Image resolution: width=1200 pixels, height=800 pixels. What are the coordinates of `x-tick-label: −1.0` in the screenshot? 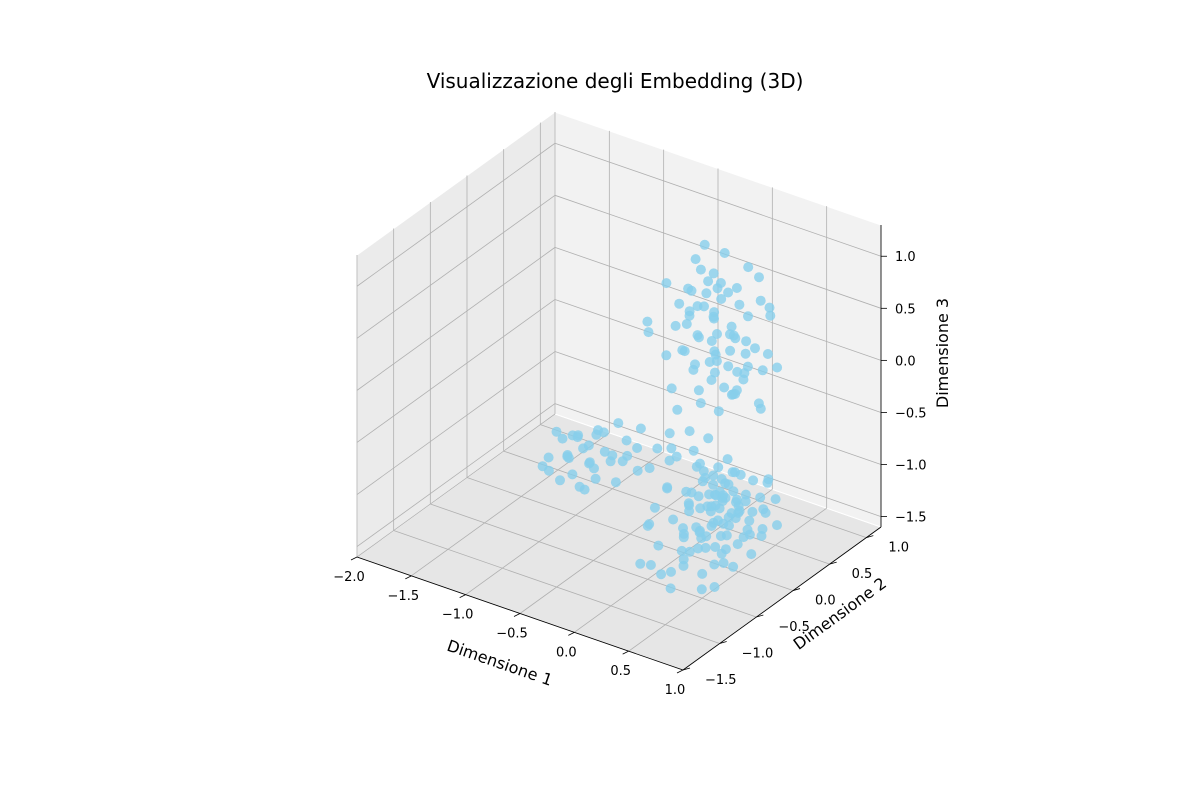 It's located at (458, 615).